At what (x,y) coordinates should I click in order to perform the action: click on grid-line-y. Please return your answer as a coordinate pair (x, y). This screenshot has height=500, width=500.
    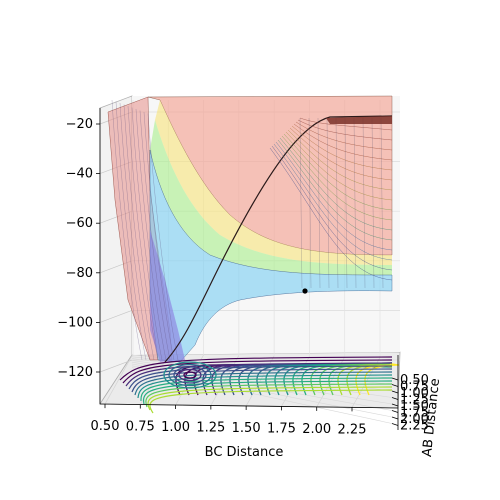
    Looking at the image, I should click on (262, 383).